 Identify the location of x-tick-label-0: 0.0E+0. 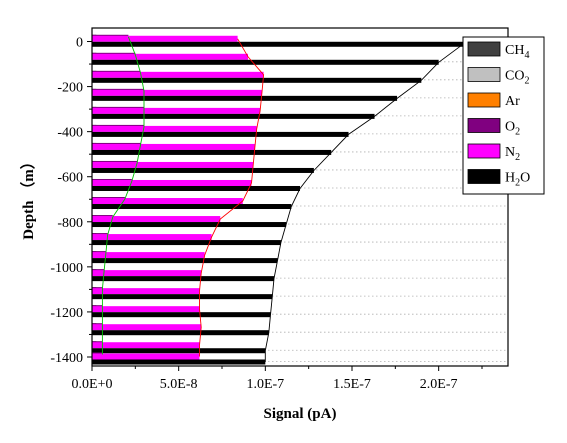
(92, 384).